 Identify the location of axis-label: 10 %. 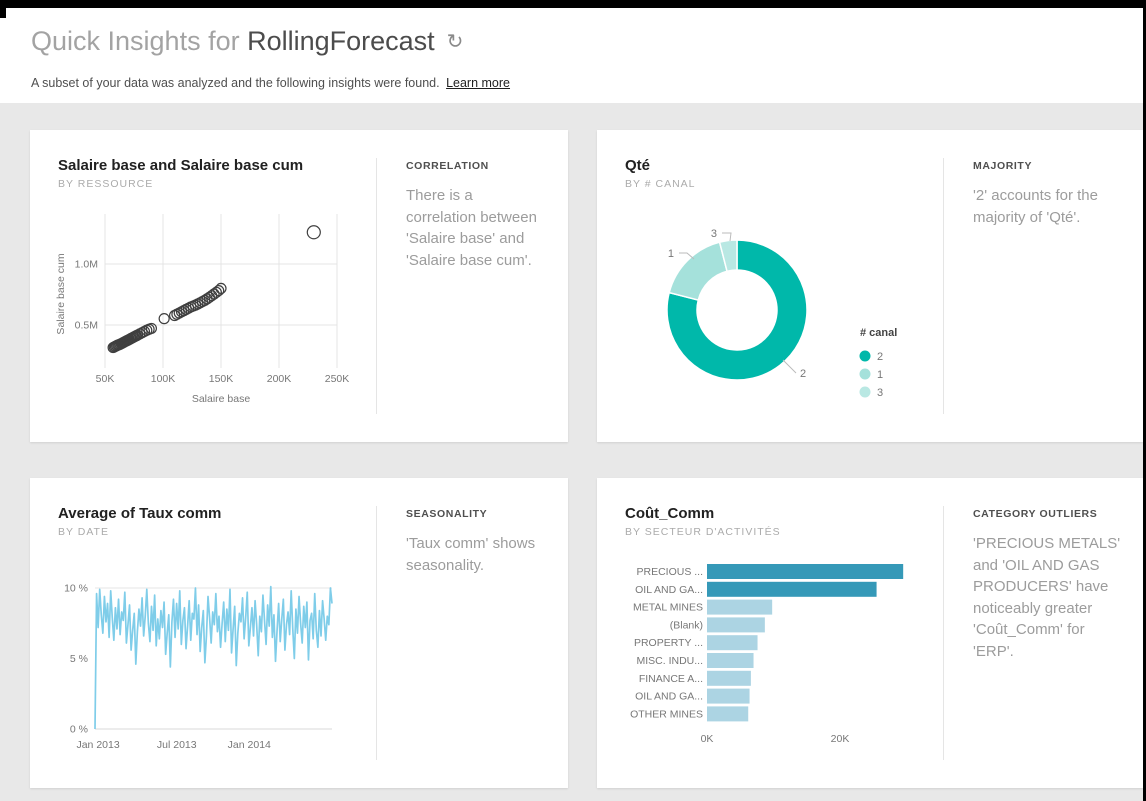
(76, 589).